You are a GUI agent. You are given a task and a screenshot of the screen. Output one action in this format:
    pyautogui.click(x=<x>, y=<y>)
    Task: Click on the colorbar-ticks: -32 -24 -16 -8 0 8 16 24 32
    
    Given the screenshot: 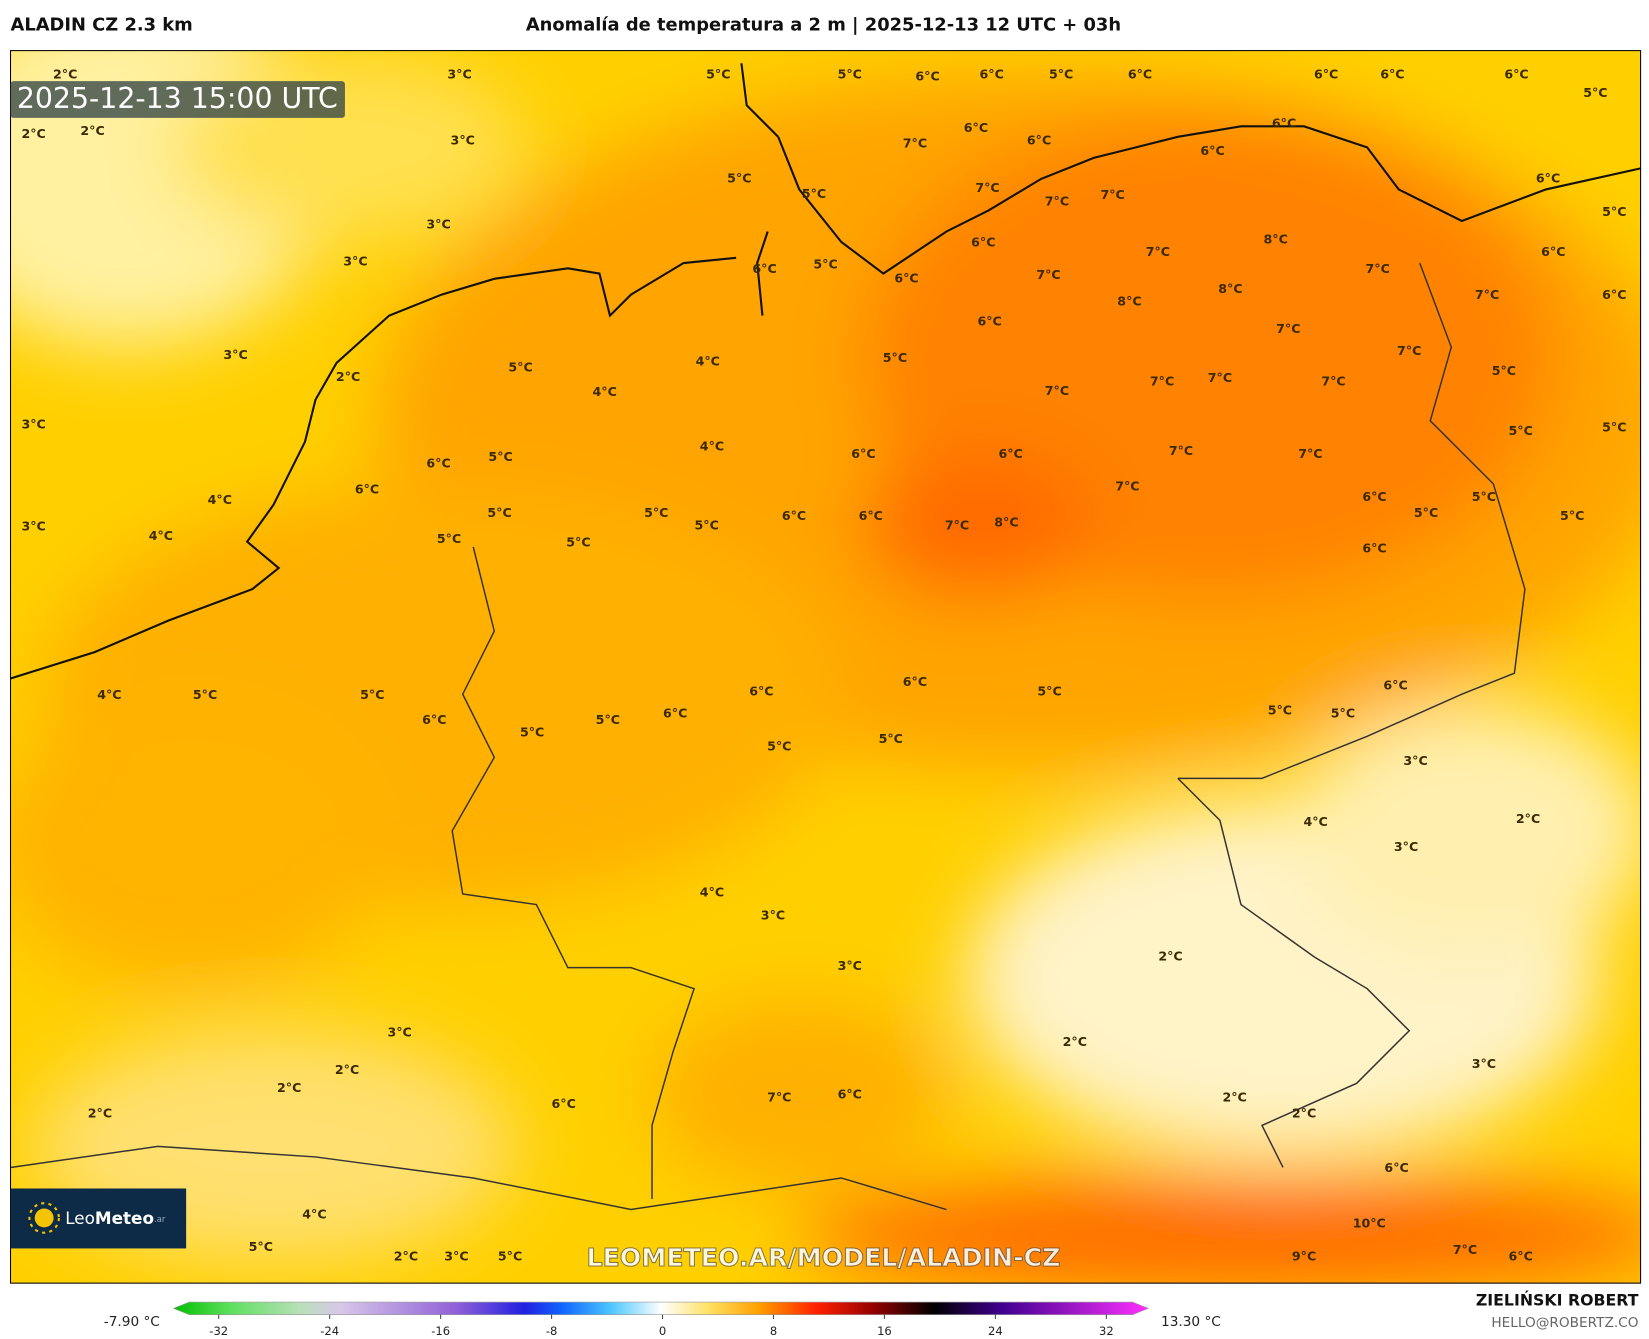 What is the action you would take?
    pyautogui.click(x=661, y=1326)
    